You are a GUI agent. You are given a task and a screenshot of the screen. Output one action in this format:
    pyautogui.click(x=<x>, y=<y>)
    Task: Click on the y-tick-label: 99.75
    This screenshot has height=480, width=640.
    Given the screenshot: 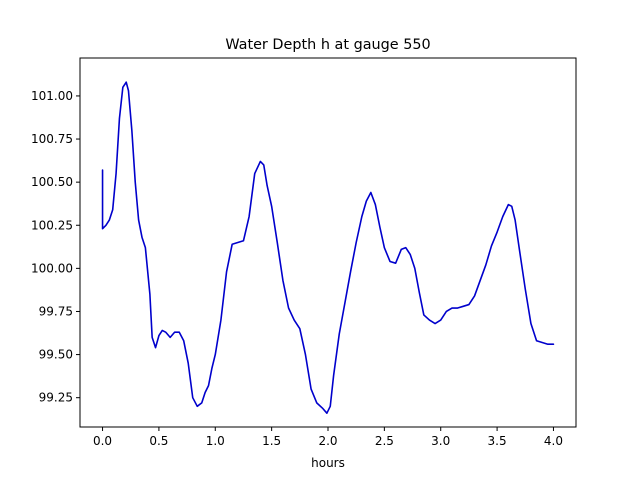 What is the action you would take?
    pyautogui.click(x=56, y=311)
    